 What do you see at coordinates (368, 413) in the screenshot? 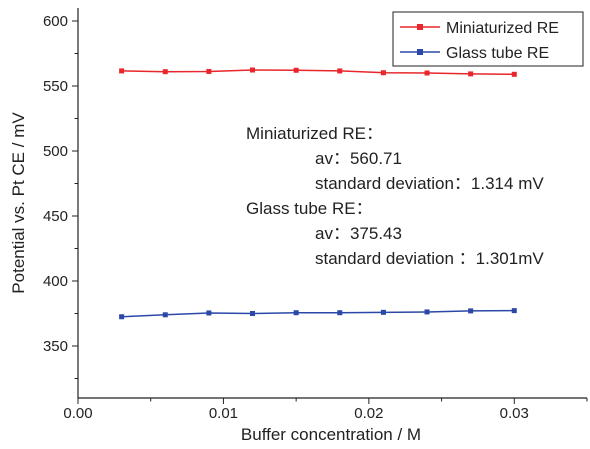
I see `x-tick-label: 0.02` at bounding box center [368, 413].